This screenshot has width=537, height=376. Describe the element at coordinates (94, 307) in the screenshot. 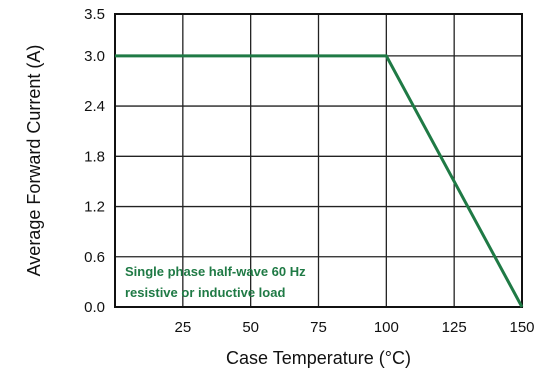

I see `y-tick-label: 0.0` at that location.